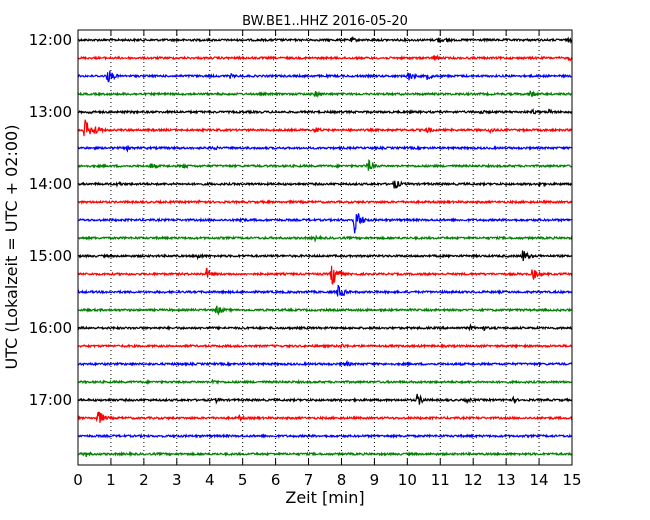 The width and height of the screenshot is (650, 520). What do you see at coordinates (50, 400) in the screenshot?
I see `y-tick-label: 17:00` at bounding box center [50, 400].